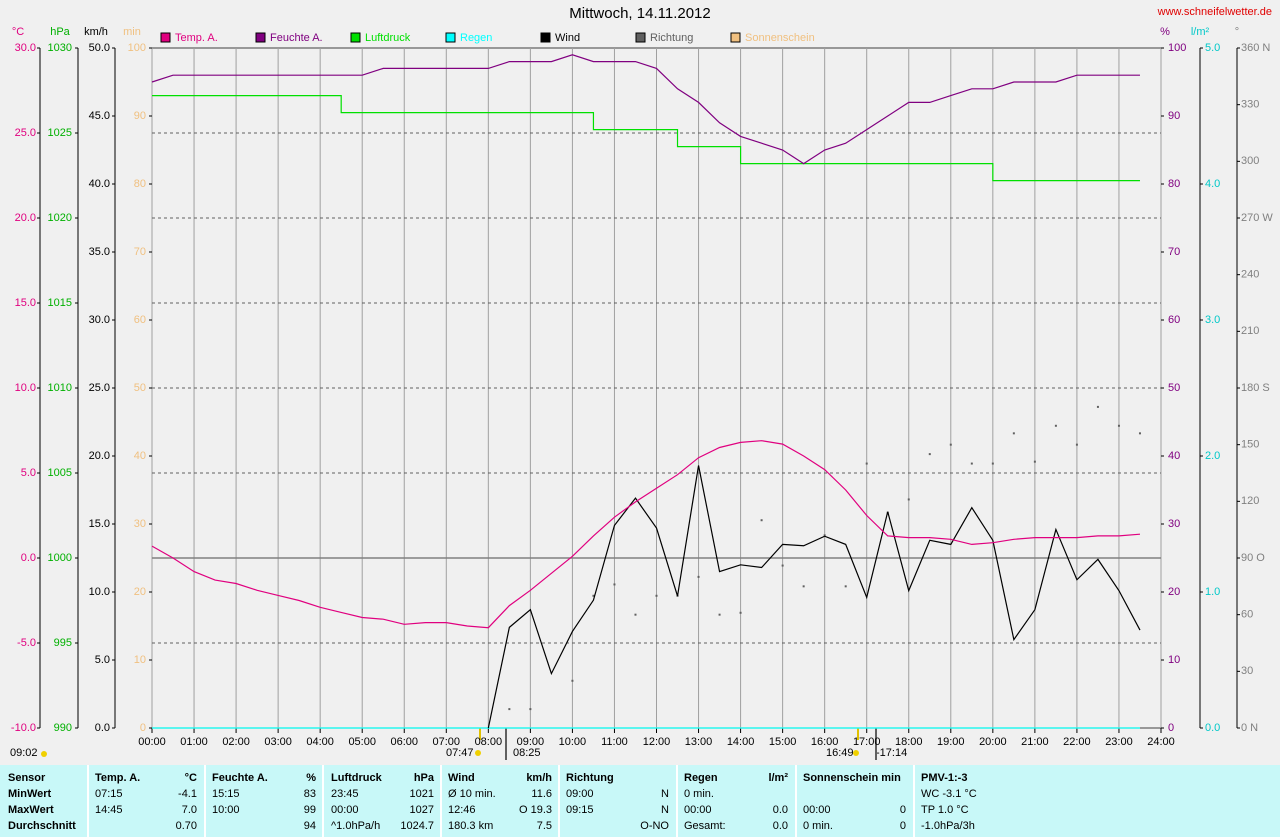  What do you see at coordinates (780, 810) in the screenshot?
I see `table-cell: 0.0` at bounding box center [780, 810].